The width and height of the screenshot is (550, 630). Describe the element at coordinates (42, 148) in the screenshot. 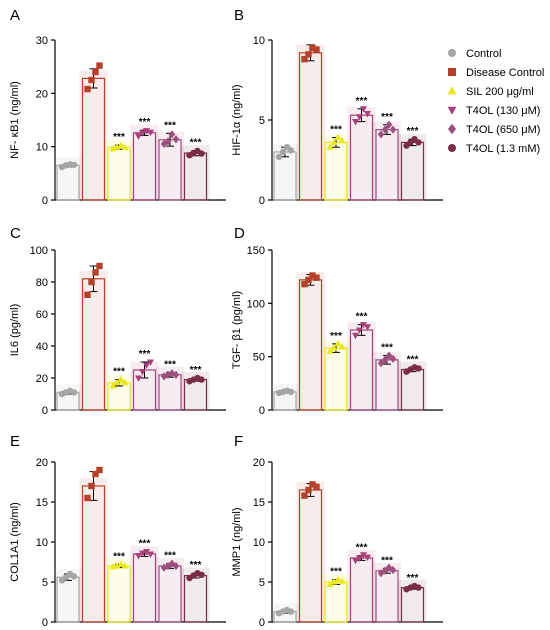

I see `y-tick-label: 10` at that location.